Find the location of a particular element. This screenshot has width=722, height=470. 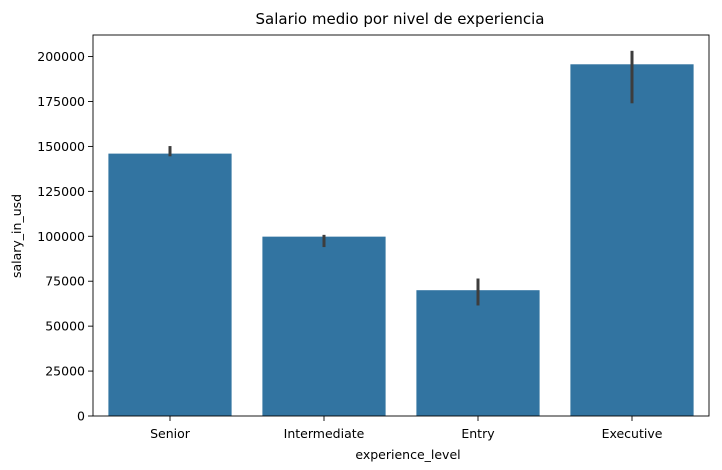

y-tick-label: 200000 is located at coordinates (61, 56).